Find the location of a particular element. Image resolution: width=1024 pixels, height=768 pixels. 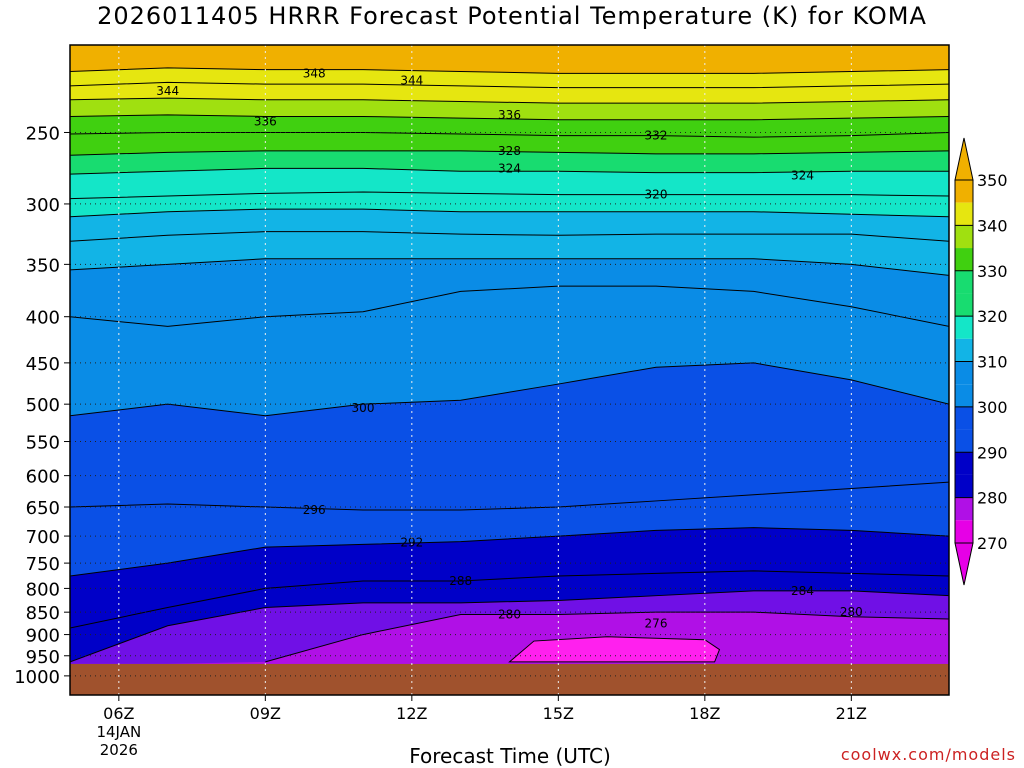

isentrope-276-closed is located at coordinates (614, 649).